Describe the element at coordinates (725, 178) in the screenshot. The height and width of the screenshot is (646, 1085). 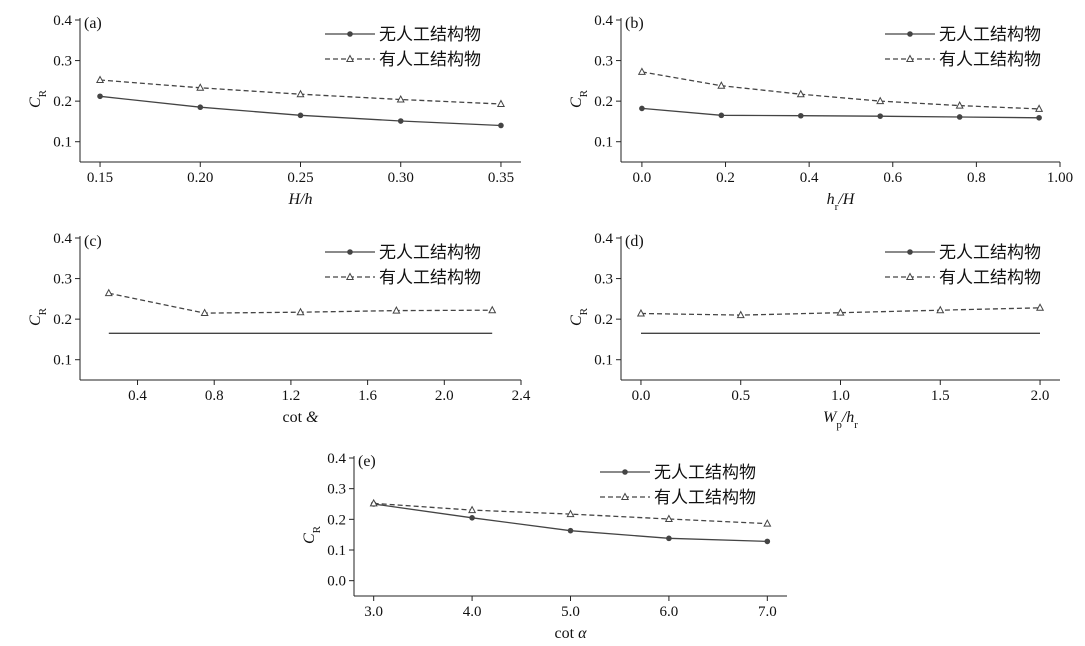
I see `x-tick-label: 0.2` at that location.